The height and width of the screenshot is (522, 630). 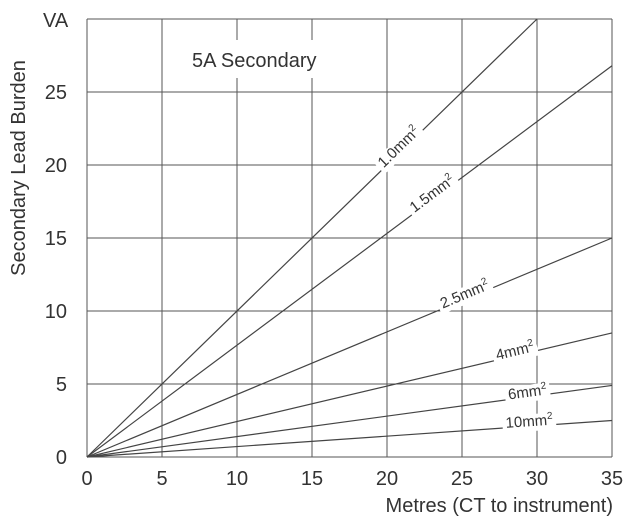 I want to click on annotation-background, so click(x=271, y=59).